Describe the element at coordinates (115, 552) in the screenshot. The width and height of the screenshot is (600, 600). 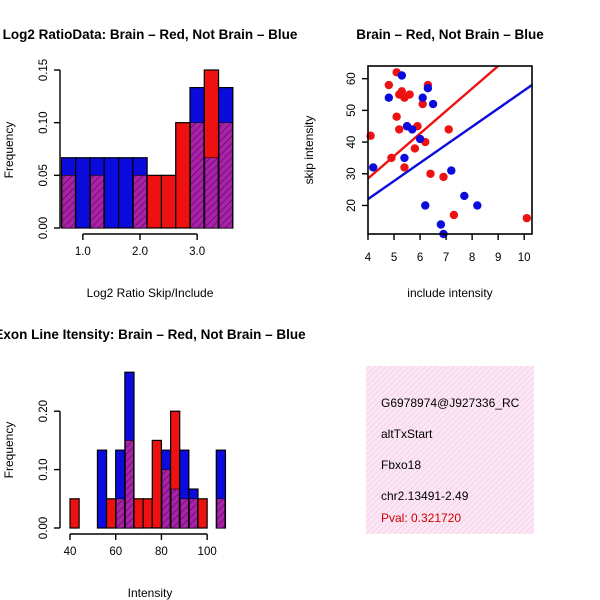
I see `x-tick-label: 60` at that location.